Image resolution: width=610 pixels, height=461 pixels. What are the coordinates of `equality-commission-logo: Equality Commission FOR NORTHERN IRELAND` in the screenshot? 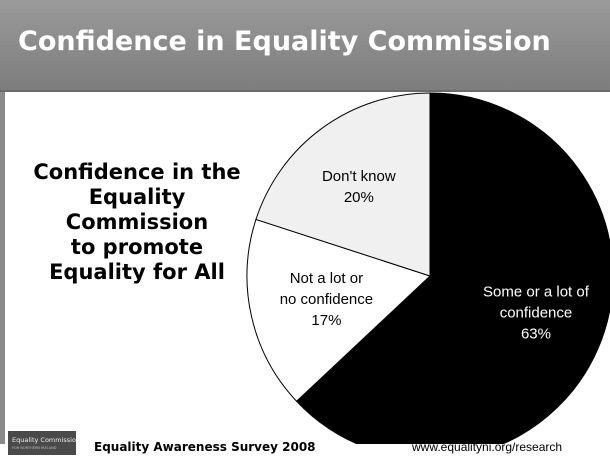 It's located at (44, 443).